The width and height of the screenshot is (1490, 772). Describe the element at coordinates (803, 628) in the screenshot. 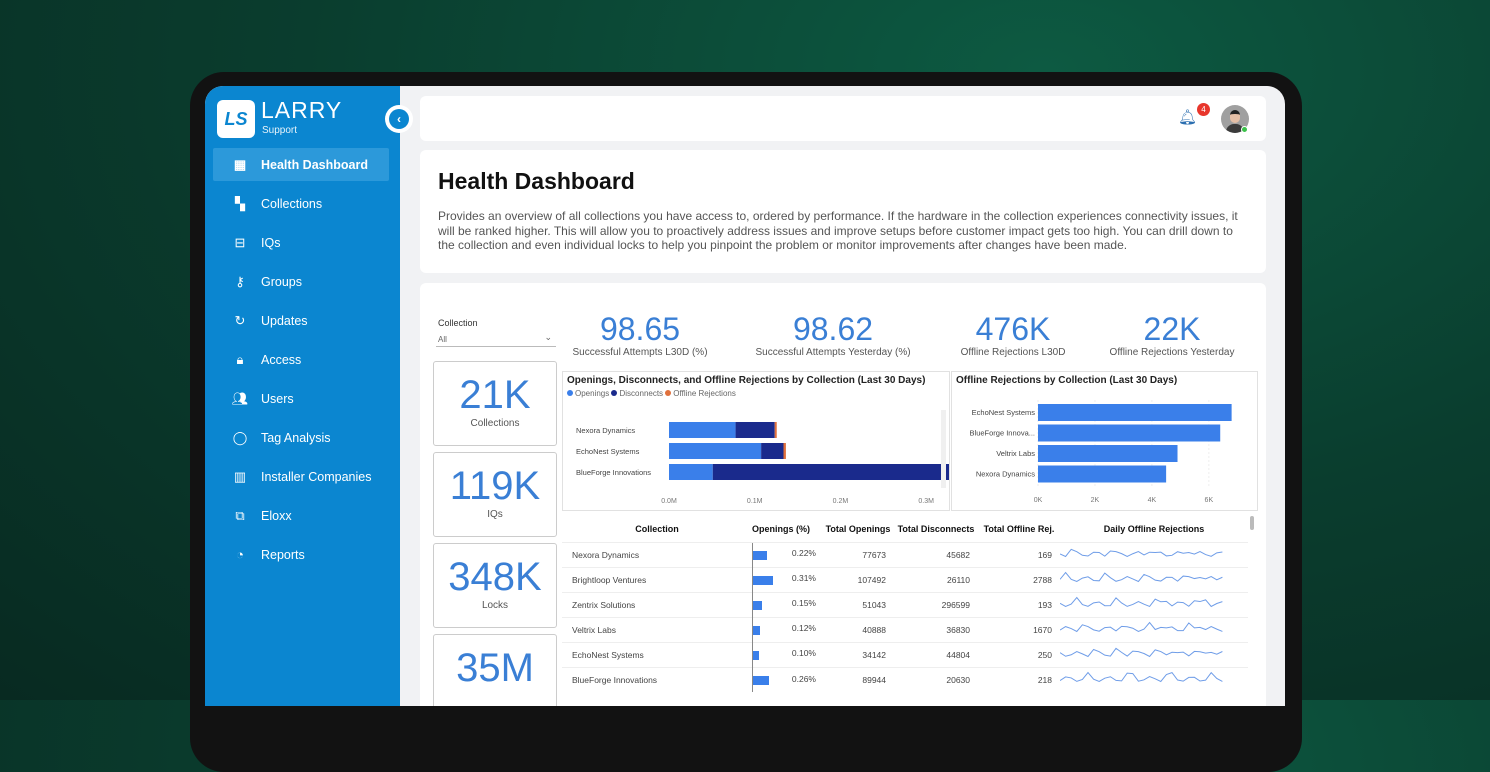

I see `openings-pct: 0.12%` at that location.